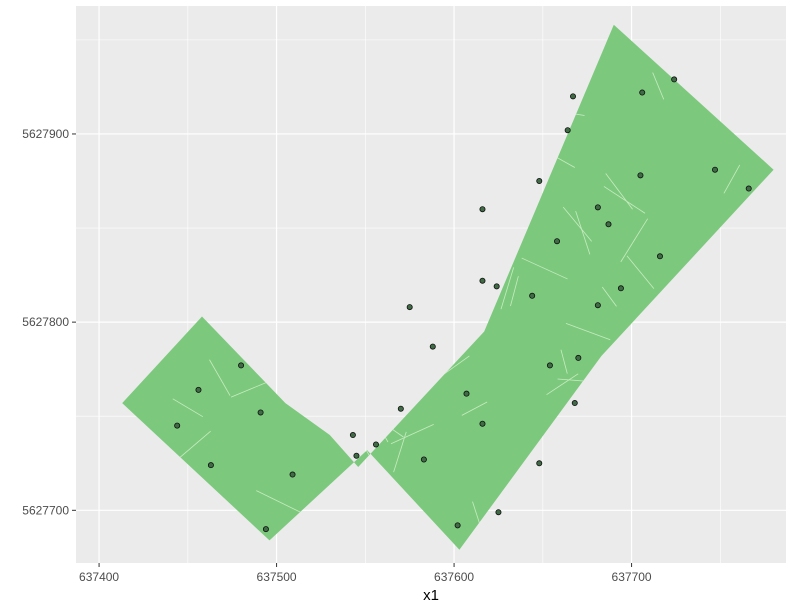 The image size is (790, 607). I want to click on y-tick-label: 5627800, so click(45, 322).